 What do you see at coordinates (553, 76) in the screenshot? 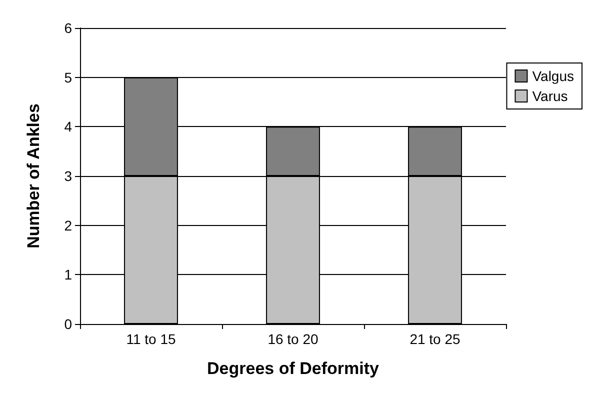
I see `legend-label: Valgus` at bounding box center [553, 76].